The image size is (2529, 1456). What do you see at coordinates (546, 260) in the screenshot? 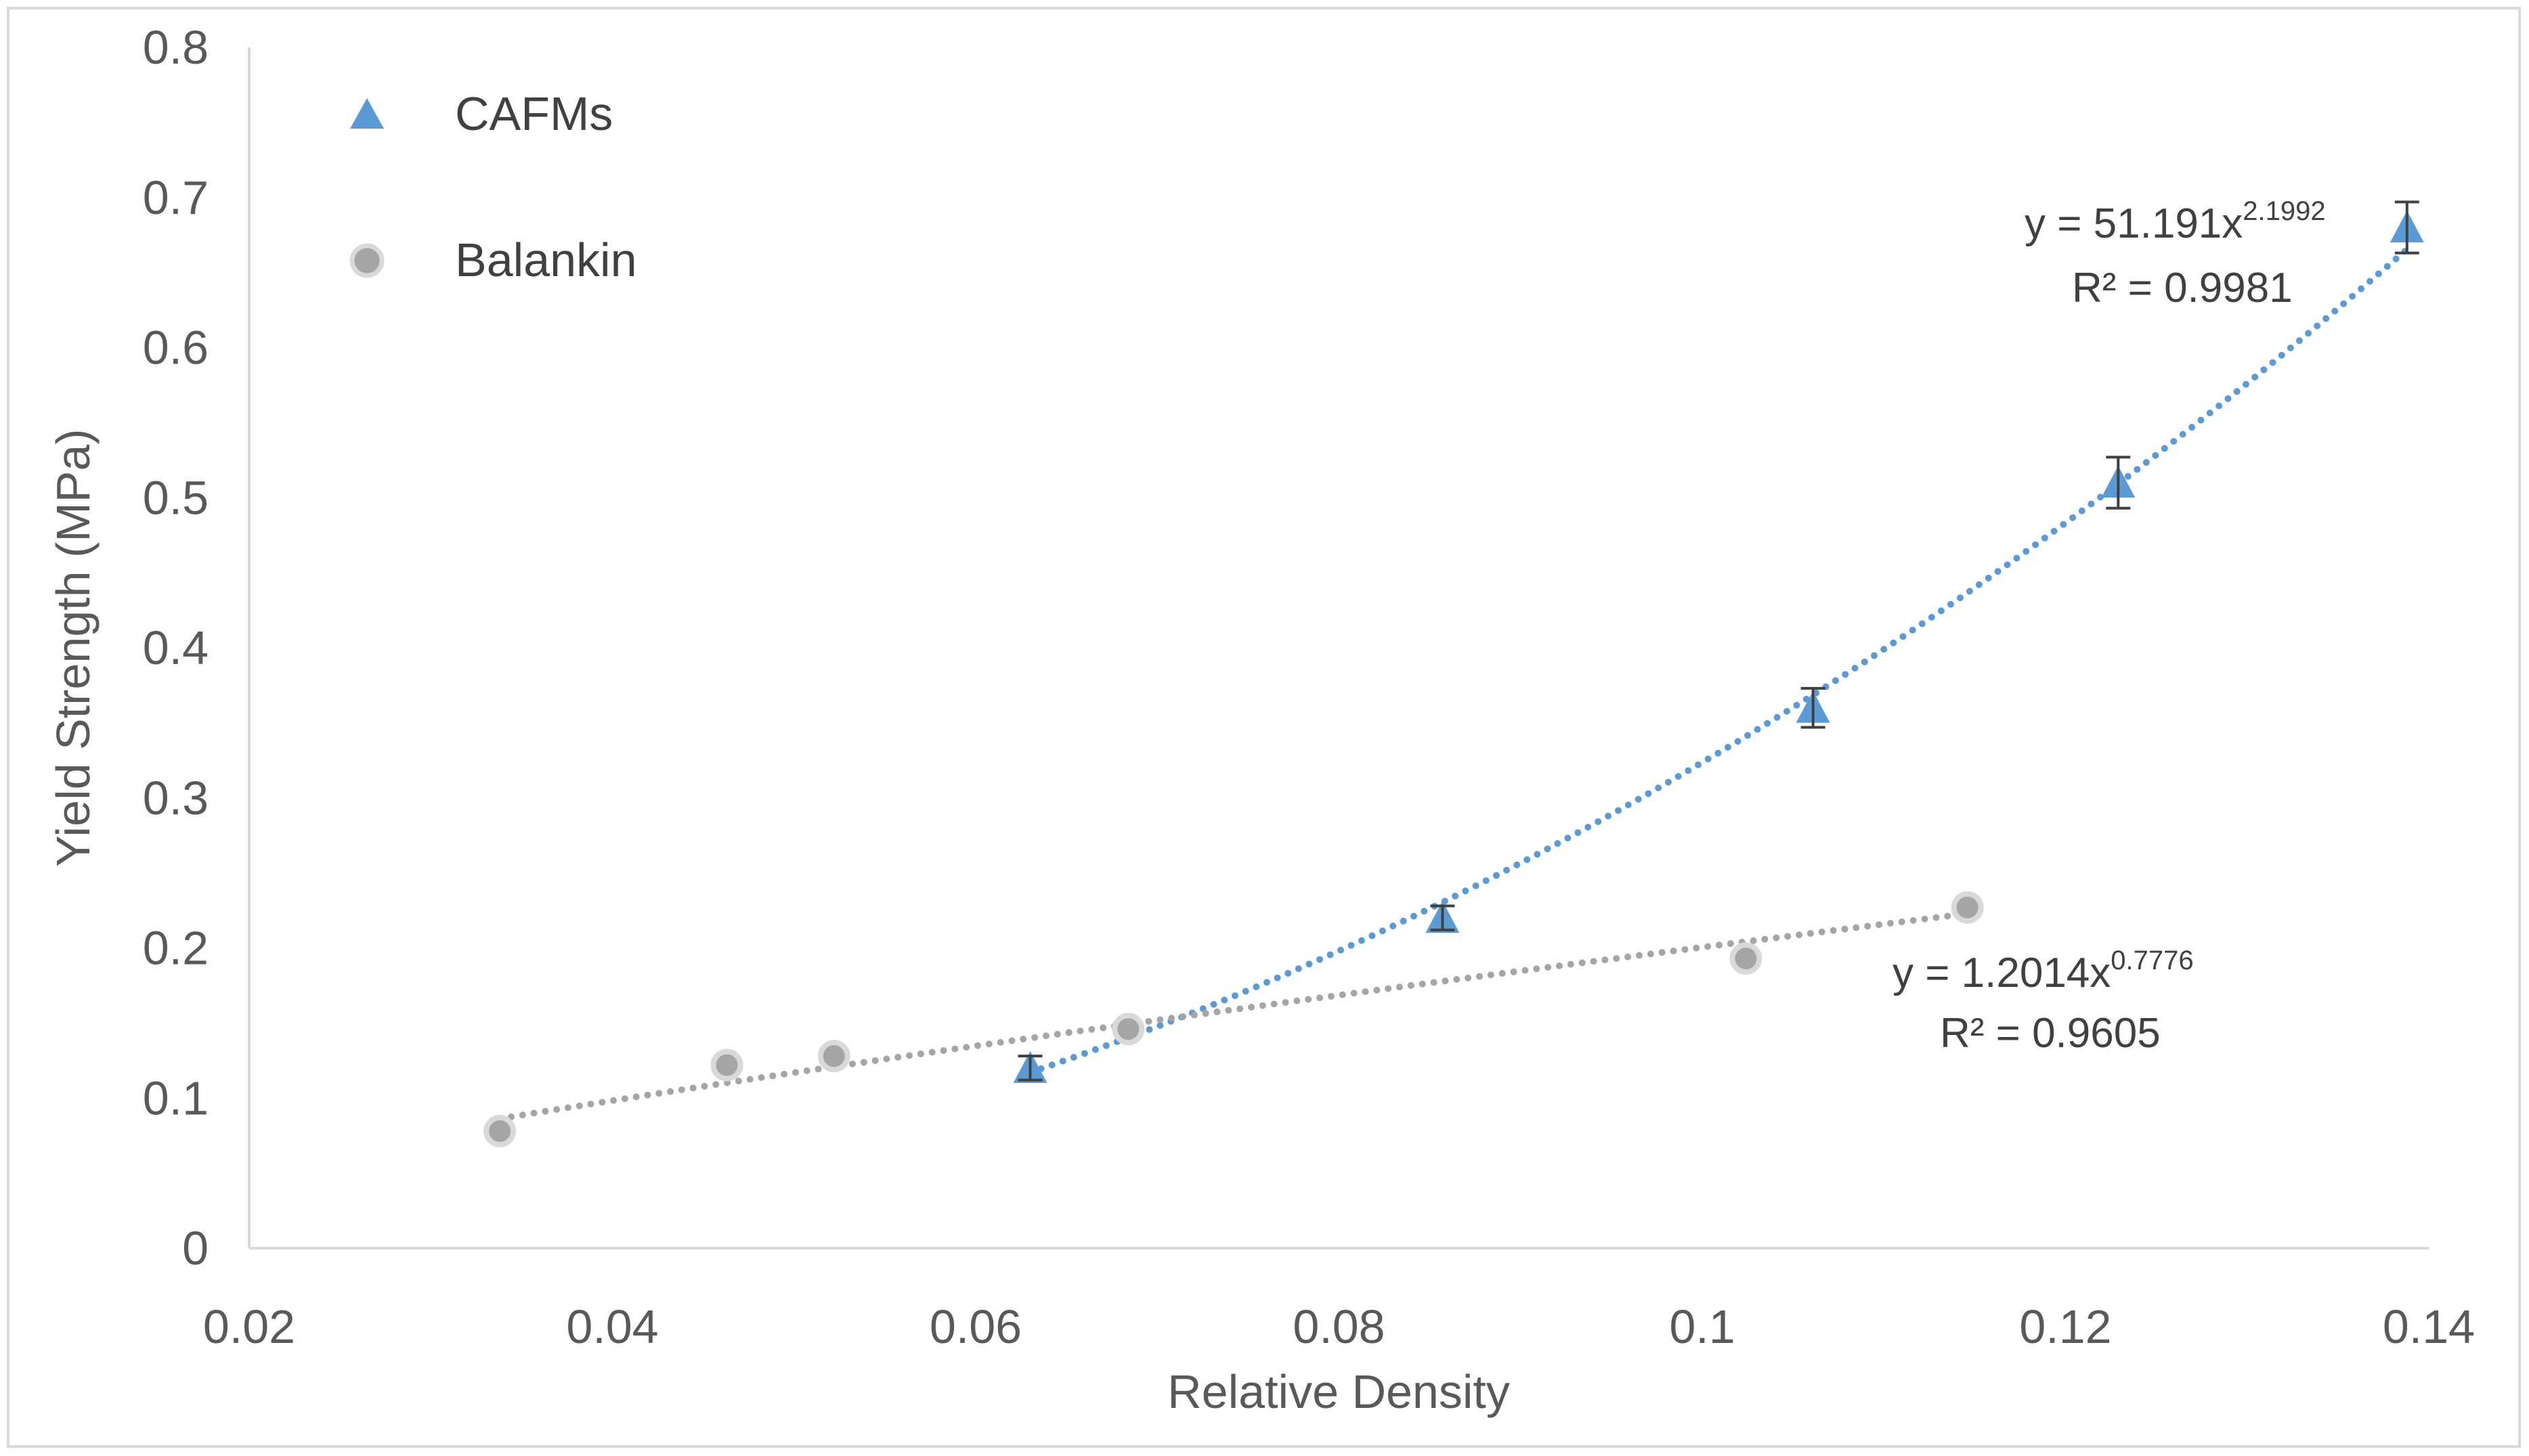
I see `legend-label-balankin: Balankin` at bounding box center [546, 260].